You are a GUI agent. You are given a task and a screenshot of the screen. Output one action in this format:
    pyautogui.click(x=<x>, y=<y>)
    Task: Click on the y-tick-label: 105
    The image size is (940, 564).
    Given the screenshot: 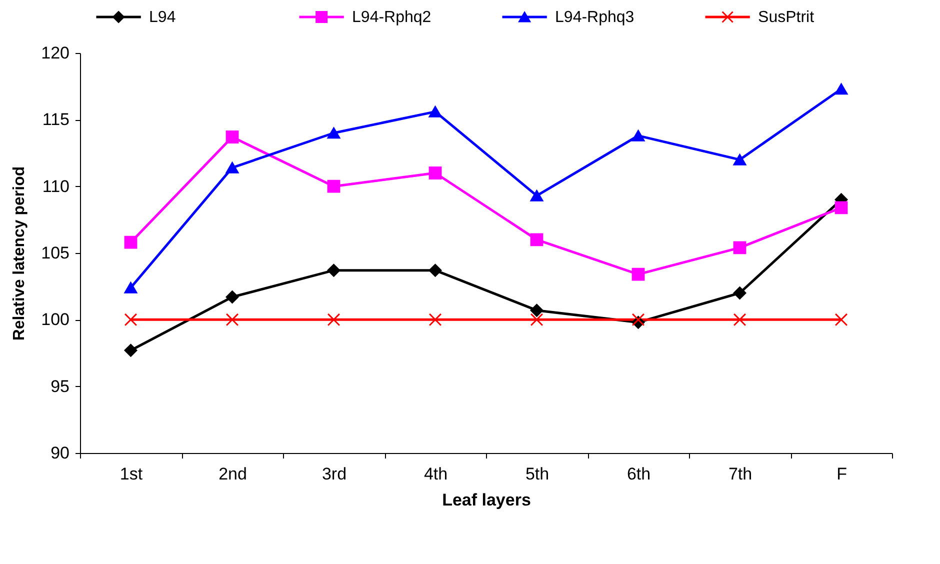 What is the action you would take?
    pyautogui.click(x=55, y=253)
    